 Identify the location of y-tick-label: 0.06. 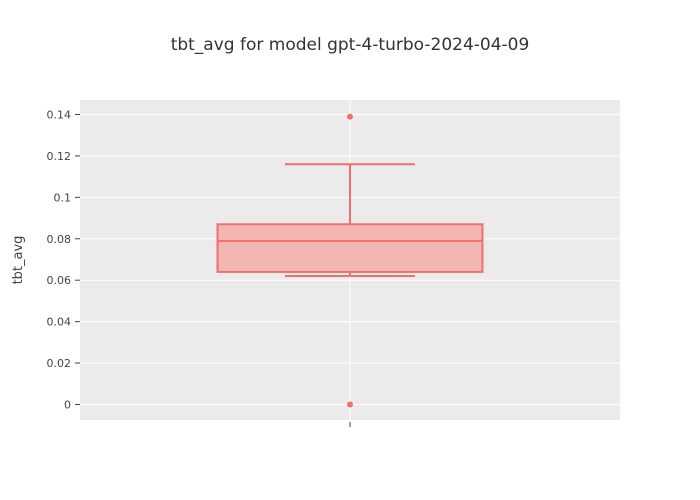
(59, 280).